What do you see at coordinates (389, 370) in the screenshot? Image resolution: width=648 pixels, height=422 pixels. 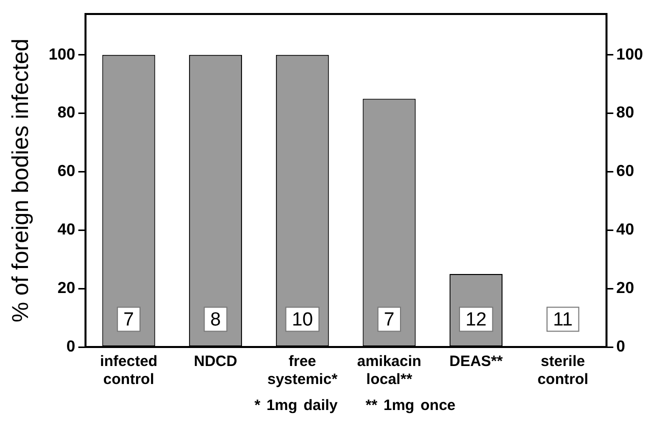 I see `x-tick-label: amikacin local**` at bounding box center [389, 370].